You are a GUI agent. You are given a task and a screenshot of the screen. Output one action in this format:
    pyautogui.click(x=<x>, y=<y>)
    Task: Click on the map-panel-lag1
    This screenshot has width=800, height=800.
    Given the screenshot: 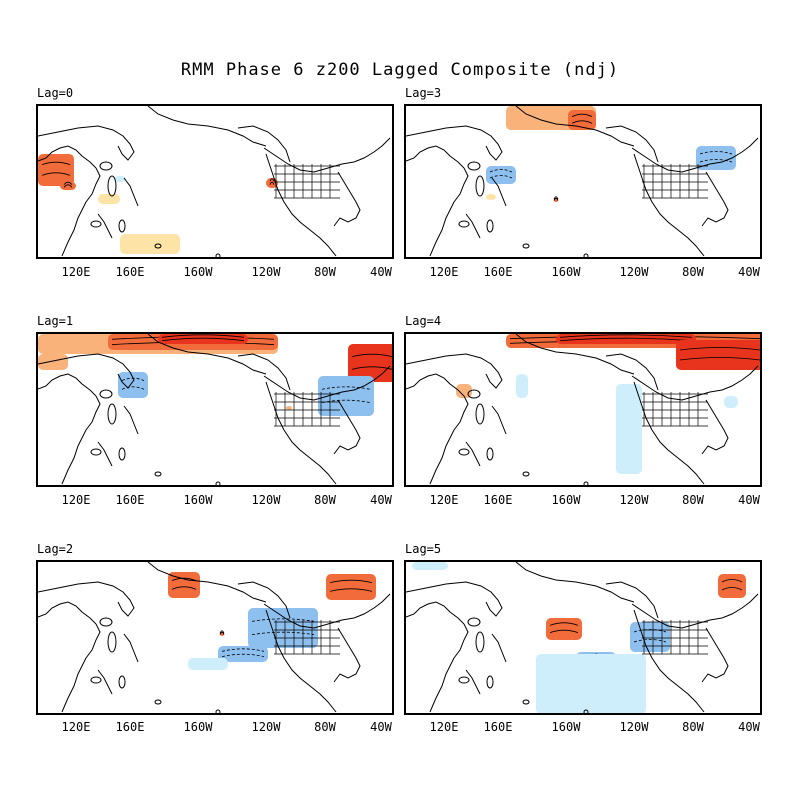 What is the action you would take?
    pyautogui.click(x=215, y=409)
    